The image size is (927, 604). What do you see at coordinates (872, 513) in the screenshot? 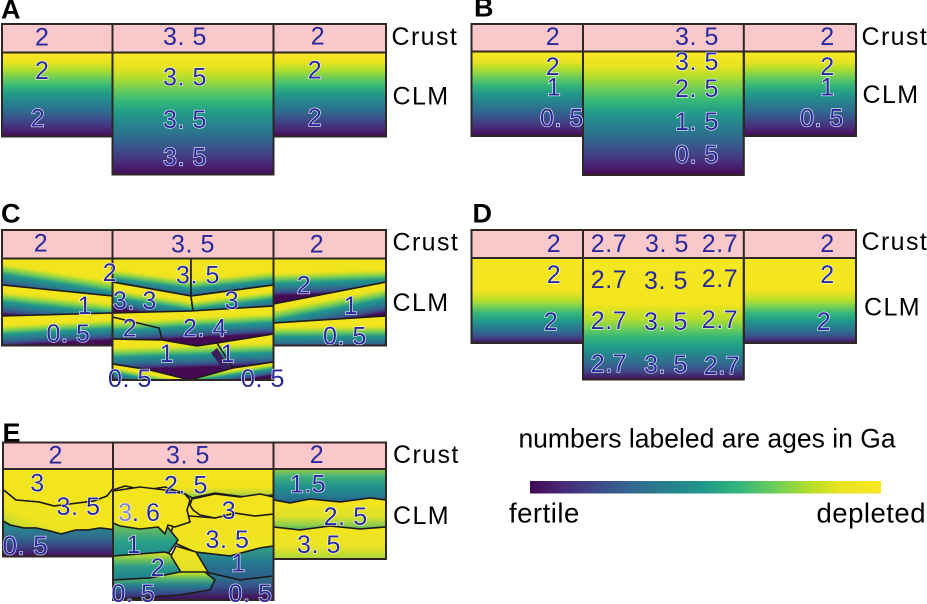
I see `svg-text: depleted` at bounding box center [872, 513].